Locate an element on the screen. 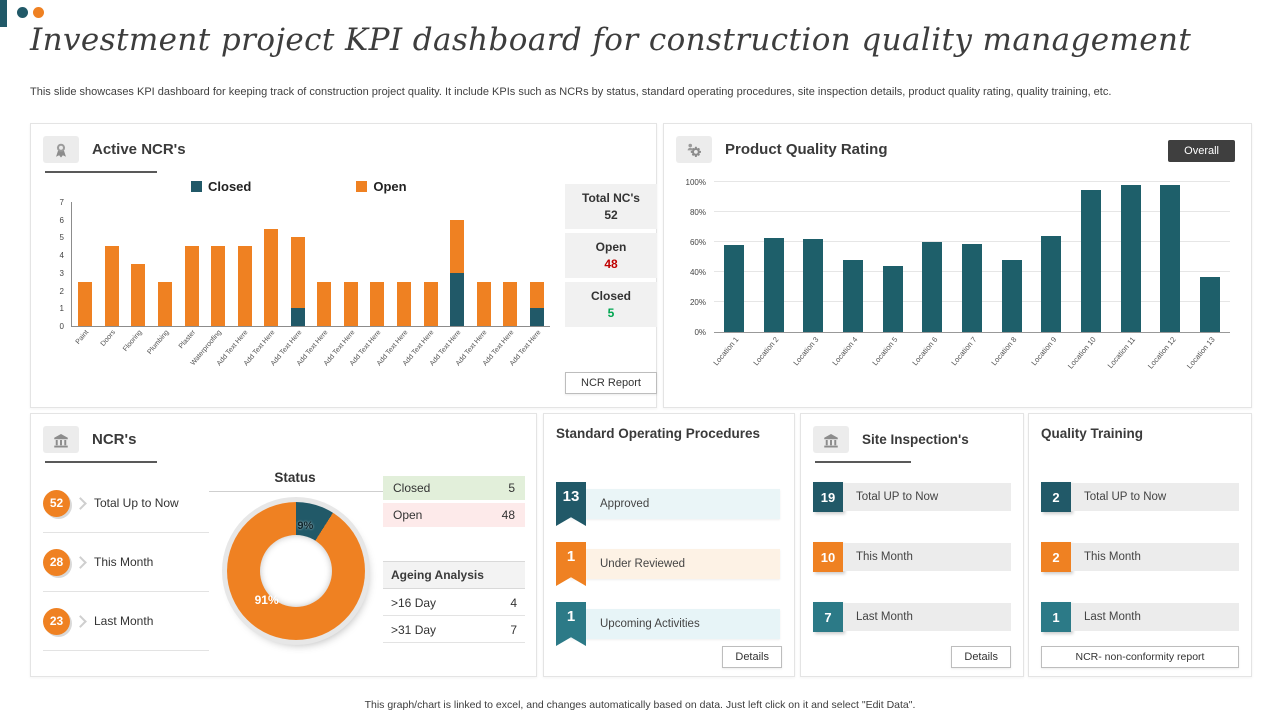 The height and width of the screenshot is (720, 1280). legend-label: Open is located at coordinates (390, 186).